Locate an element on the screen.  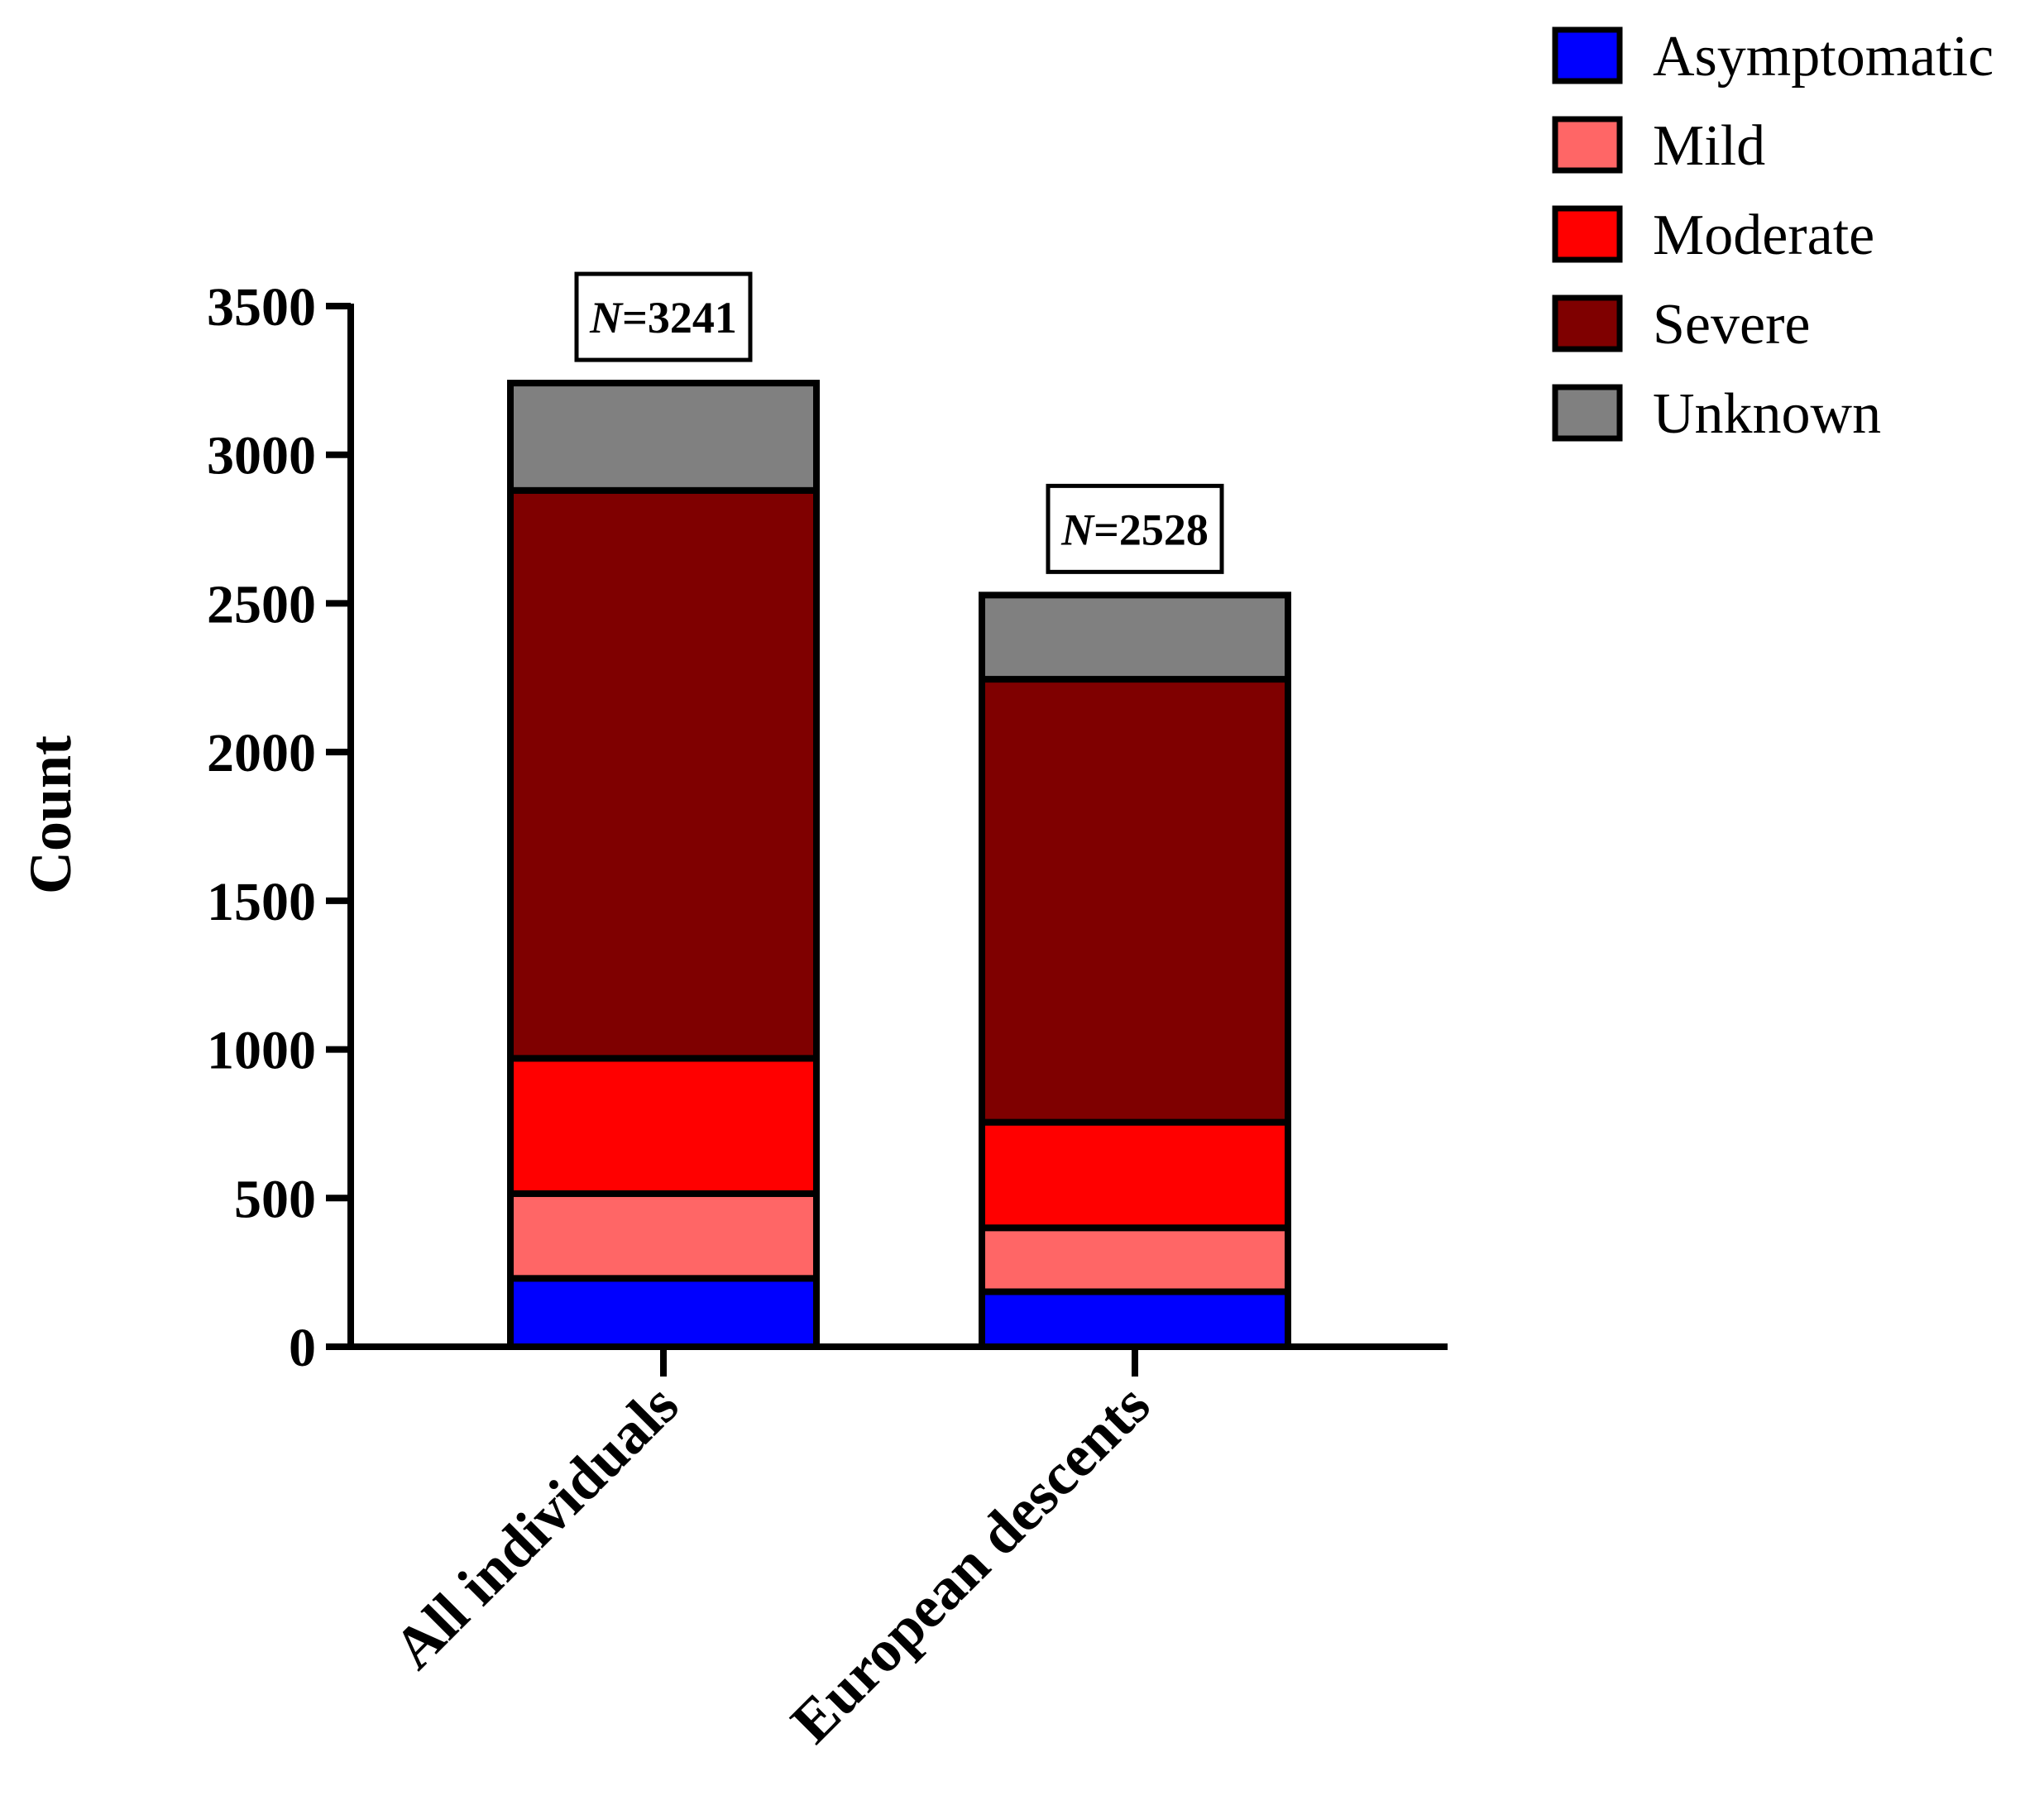
legend-item-moderate: Moderate is located at coordinates (1713, 236).